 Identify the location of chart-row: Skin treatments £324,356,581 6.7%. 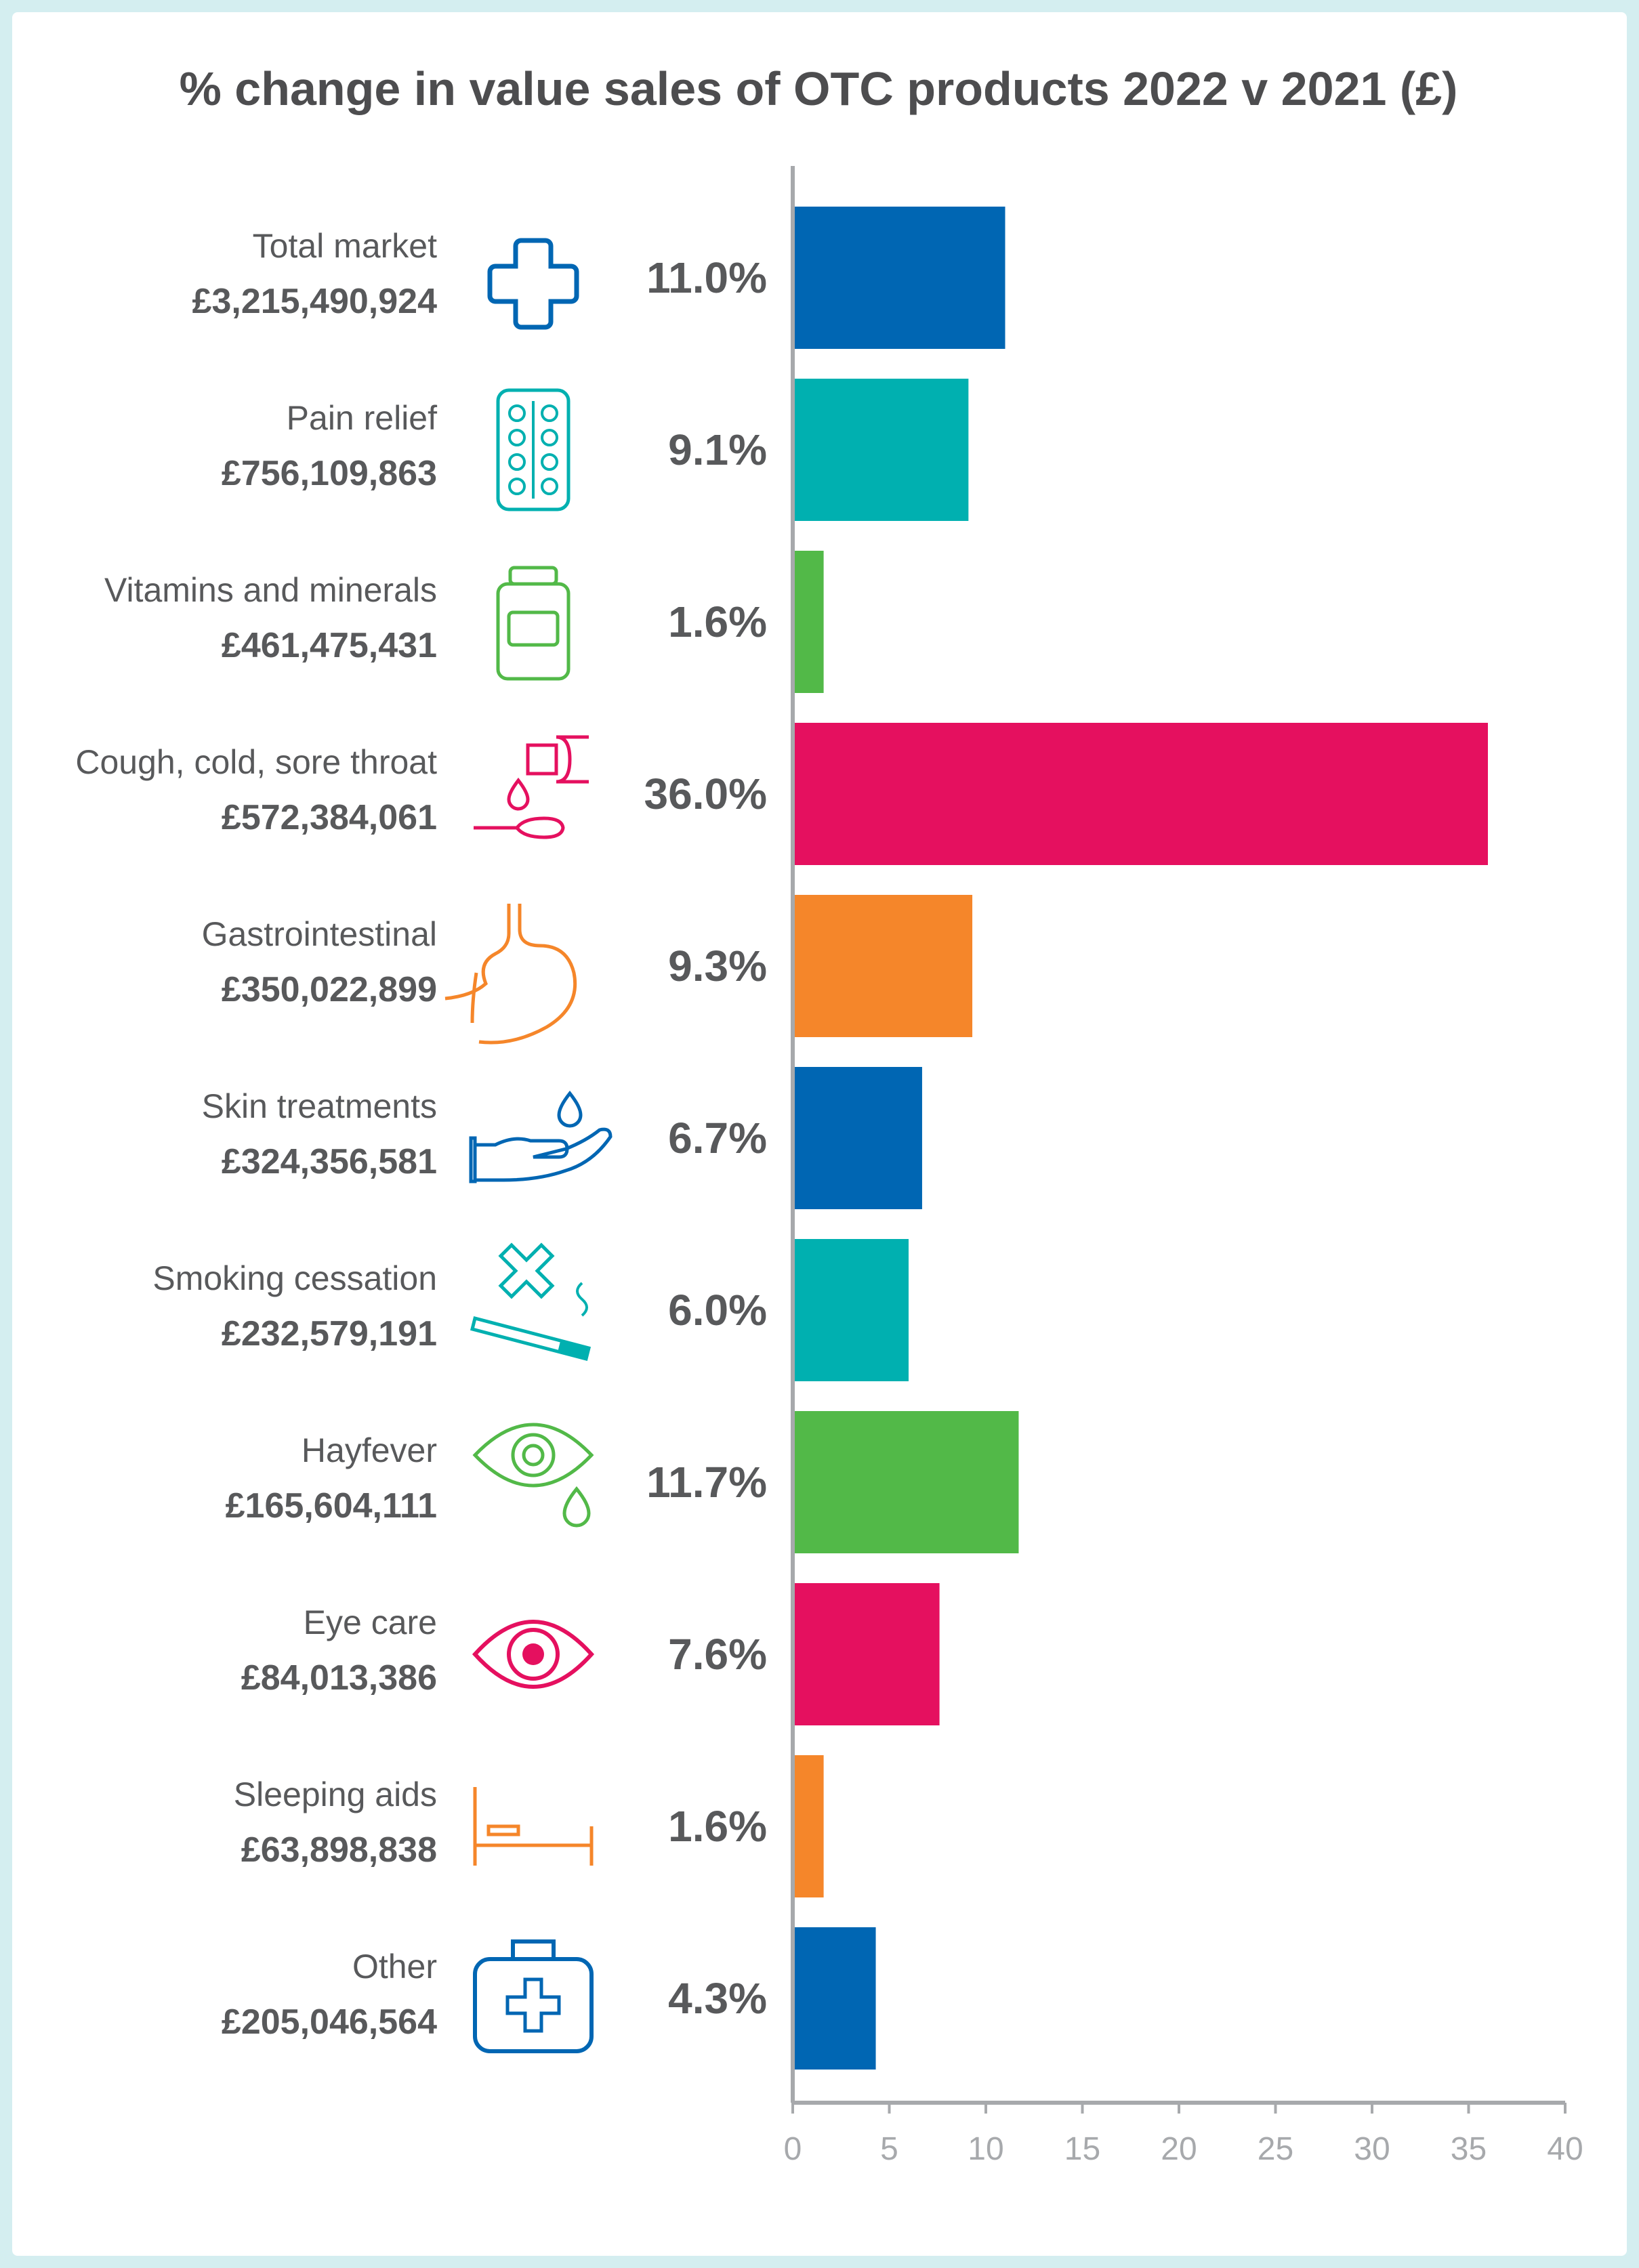
(562, 1138).